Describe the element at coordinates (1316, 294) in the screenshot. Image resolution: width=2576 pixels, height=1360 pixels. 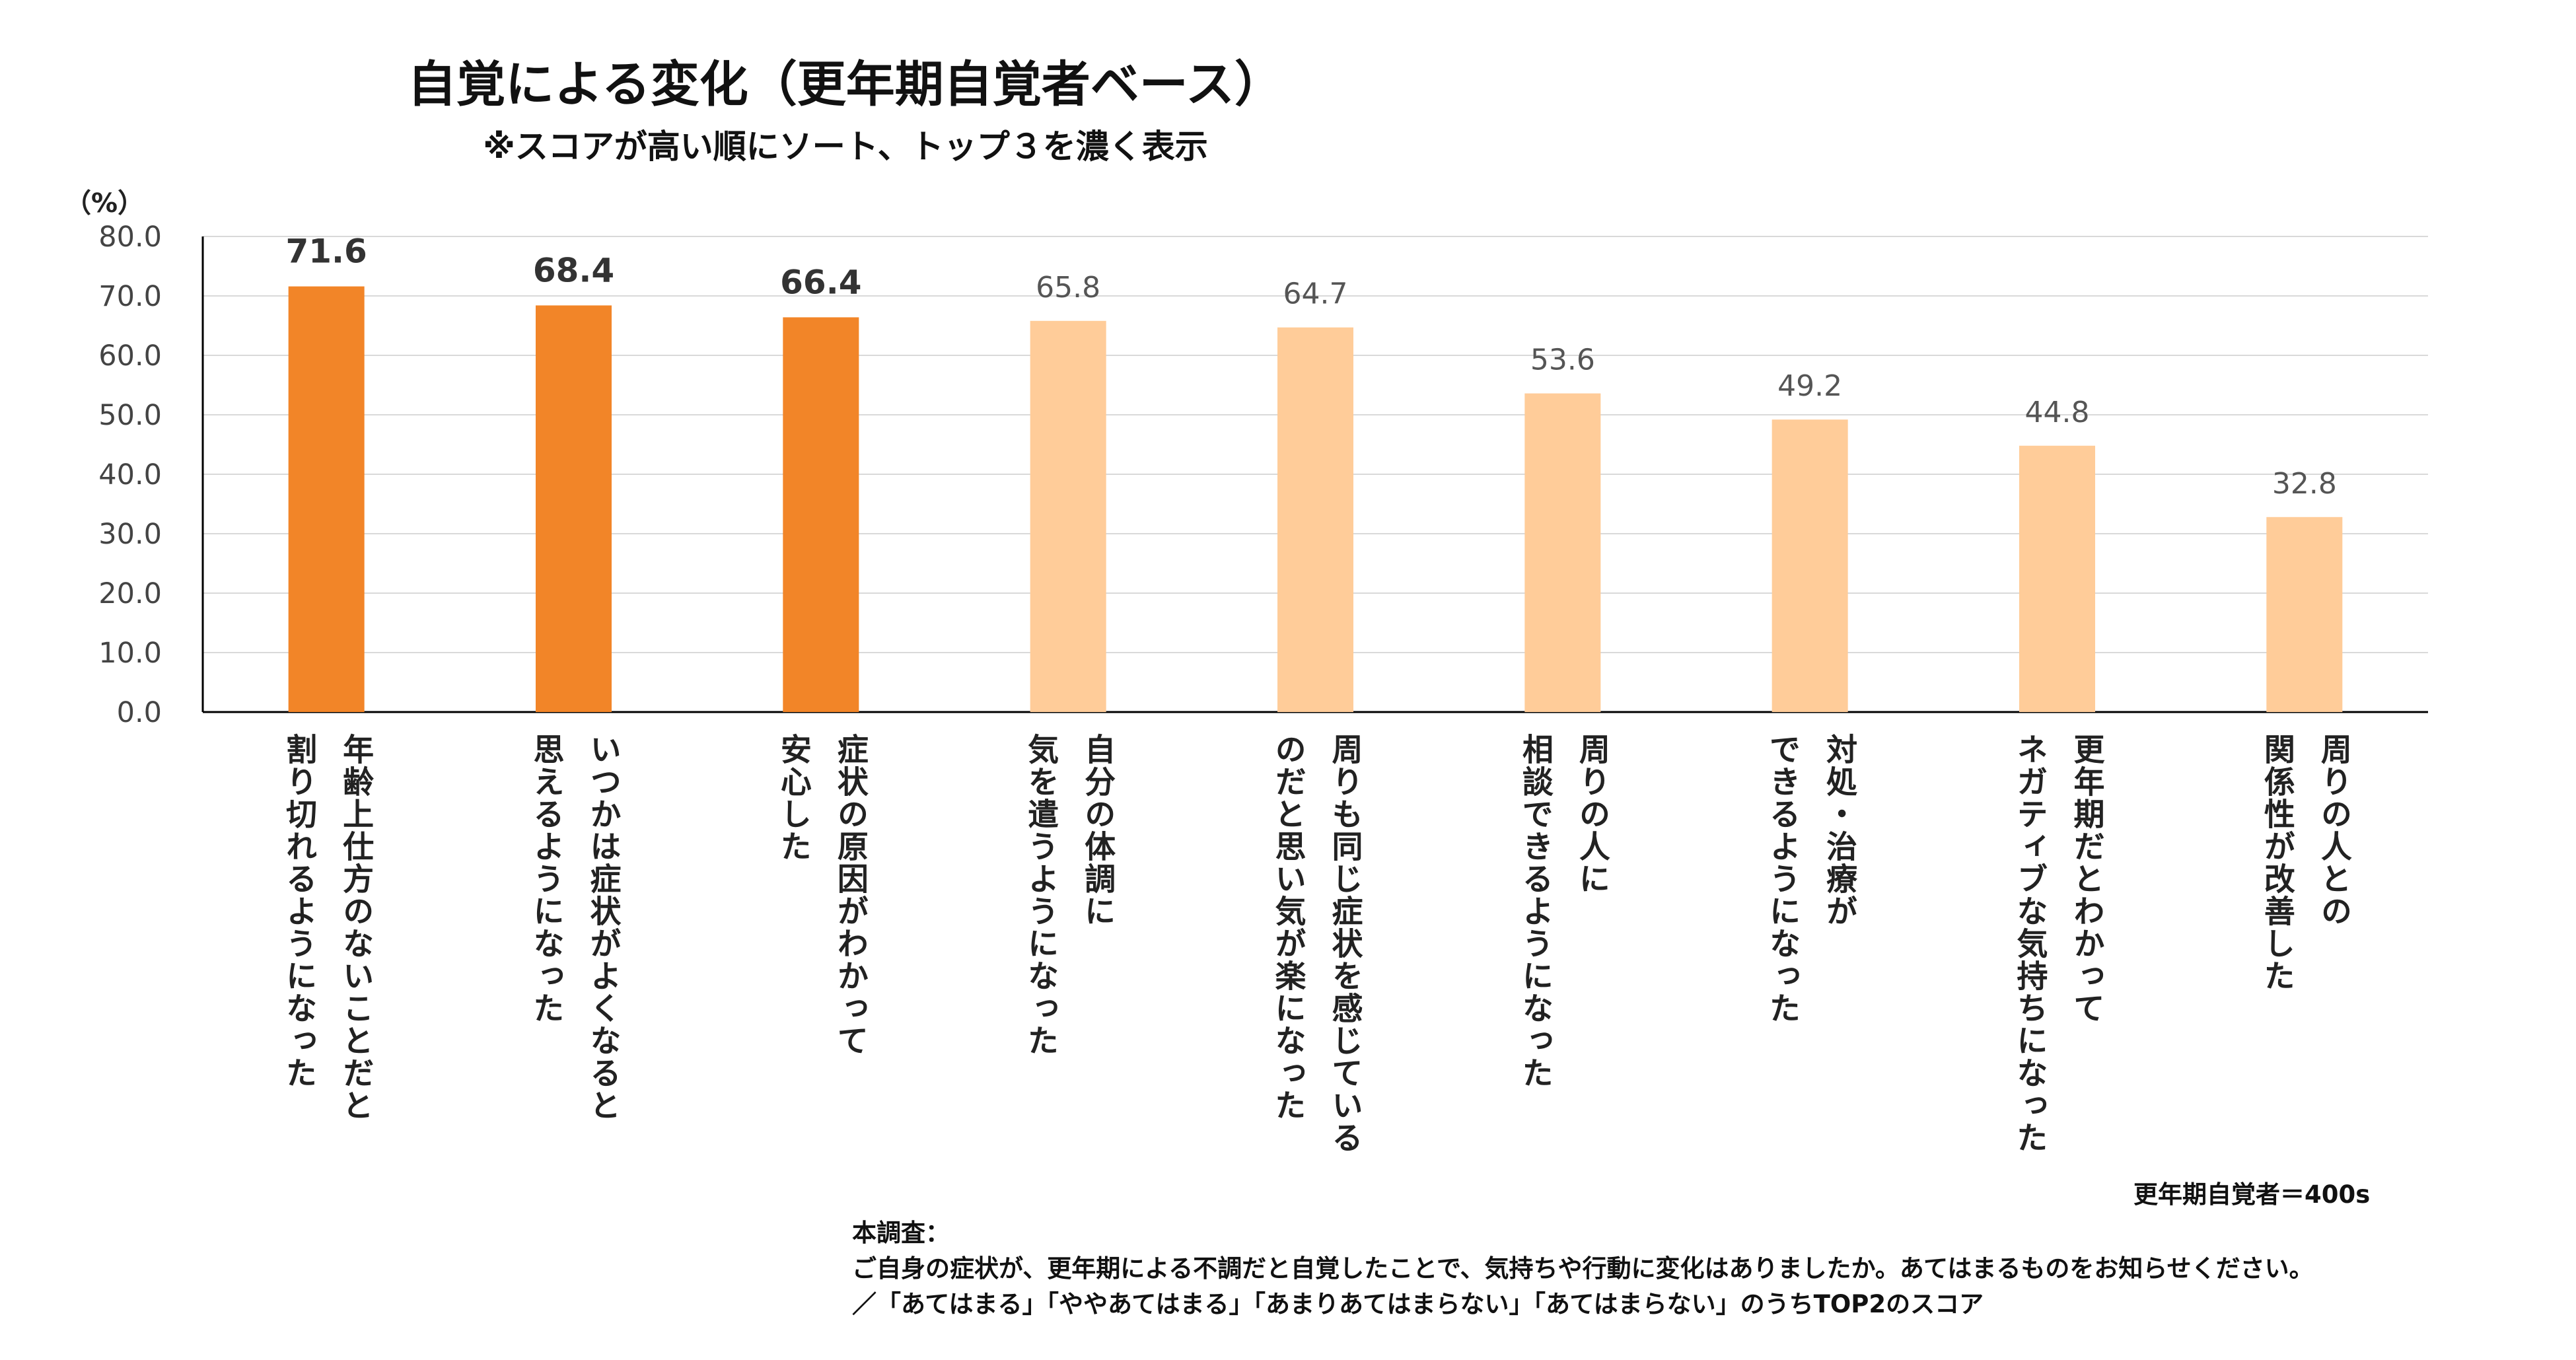
I see `bar-value-label: 64.7` at that location.